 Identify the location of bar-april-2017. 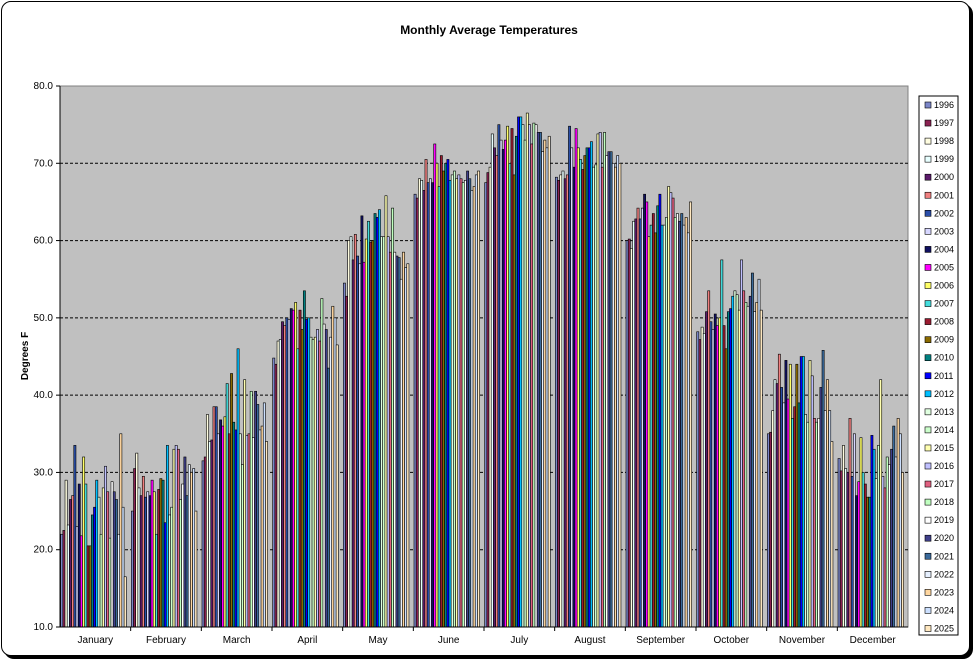
(320, 484).